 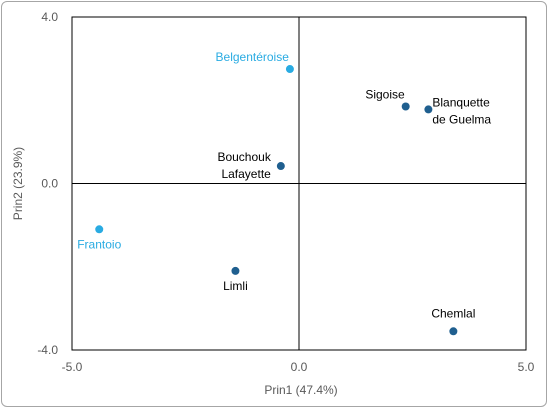 I want to click on point-label: Chemlal, so click(x=453, y=313).